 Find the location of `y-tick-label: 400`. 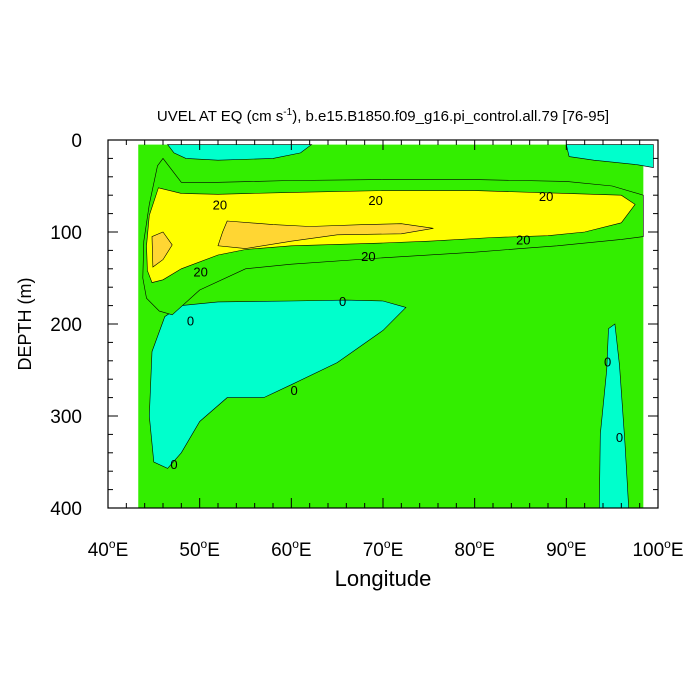

y-tick-label: 400 is located at coordinates (66, 509).